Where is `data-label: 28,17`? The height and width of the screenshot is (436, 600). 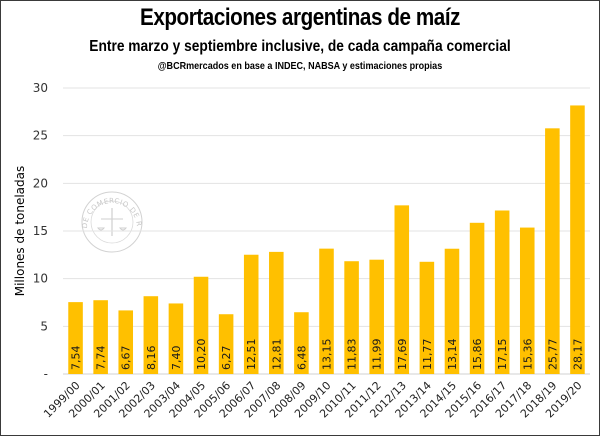
data-label: 28,17 is located at coordinates (577, 355).